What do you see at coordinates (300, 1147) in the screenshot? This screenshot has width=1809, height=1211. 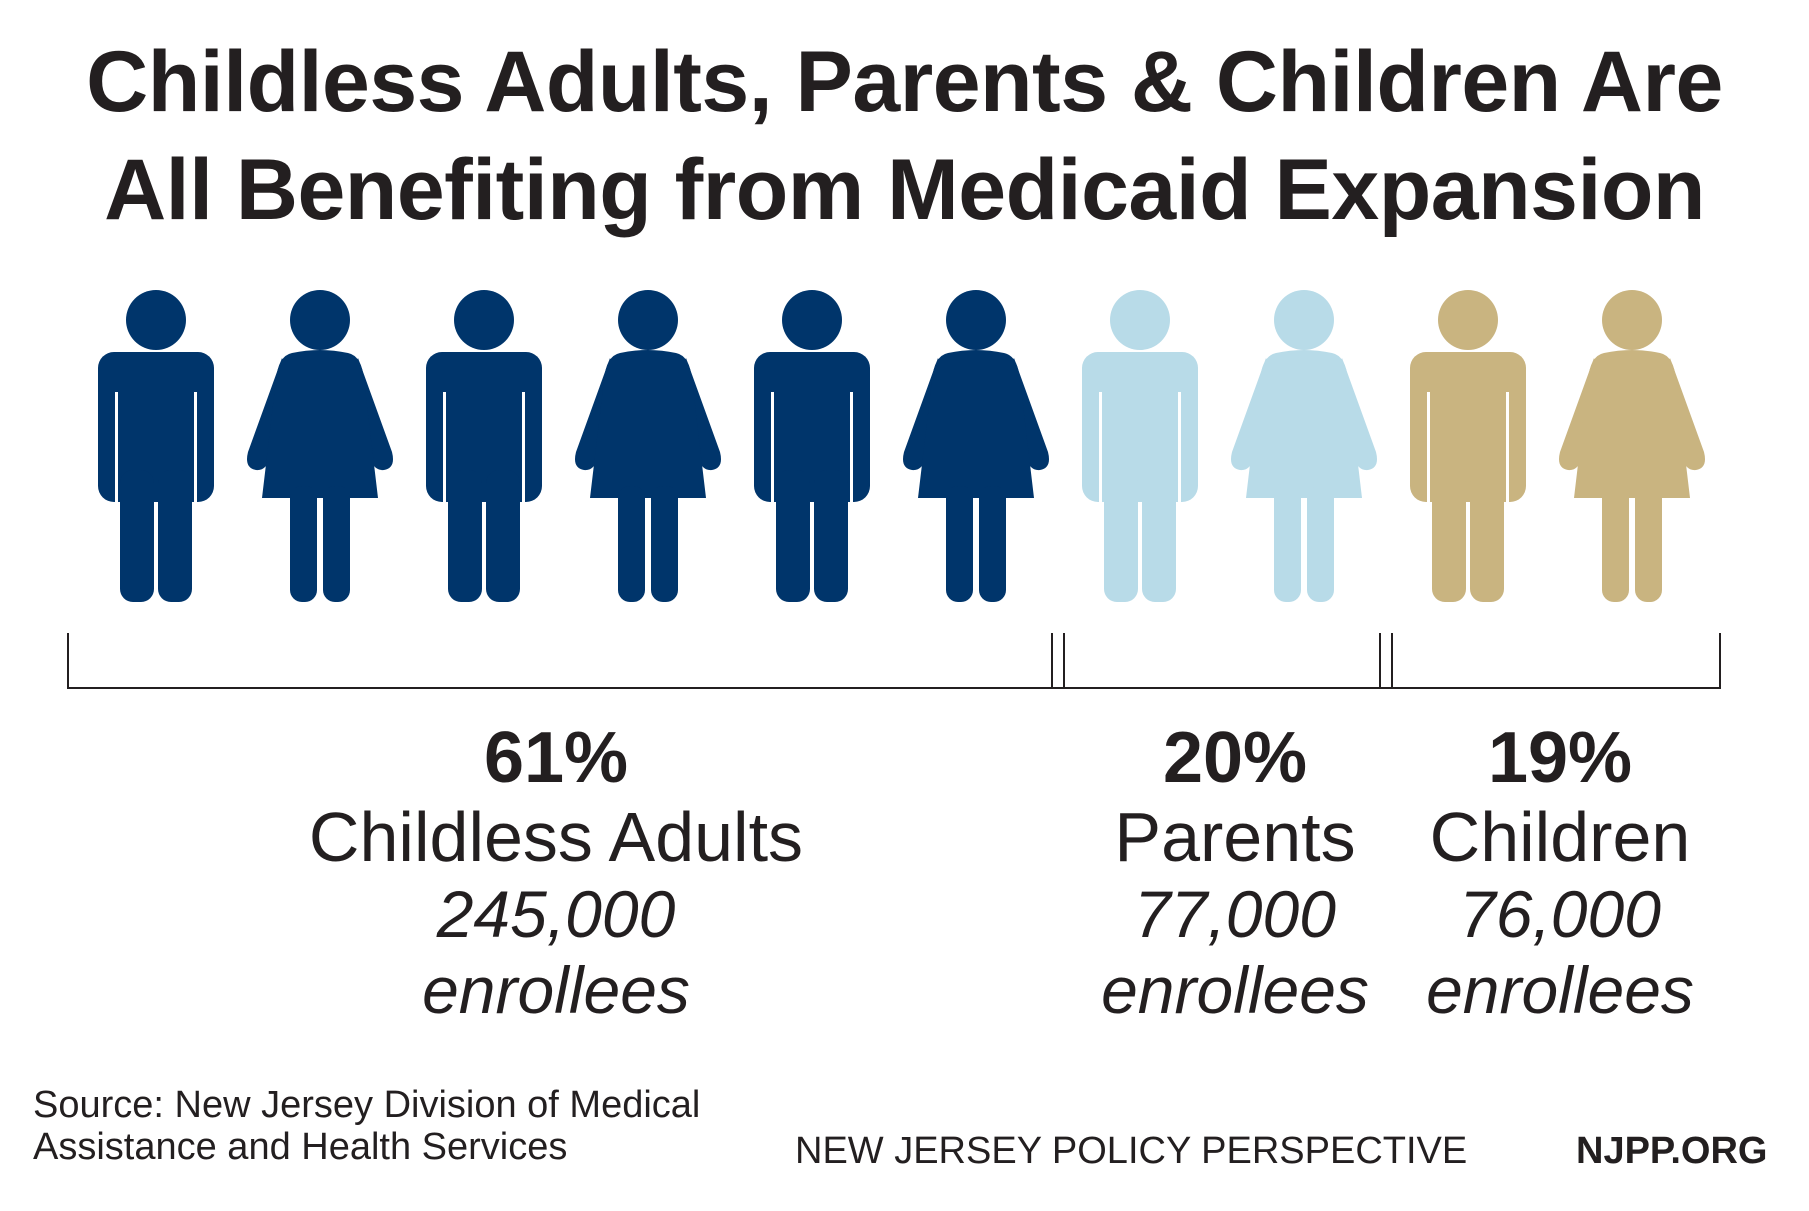 I see `source-line2: Assistance and Health Services` at bounding box center [300, 1147].